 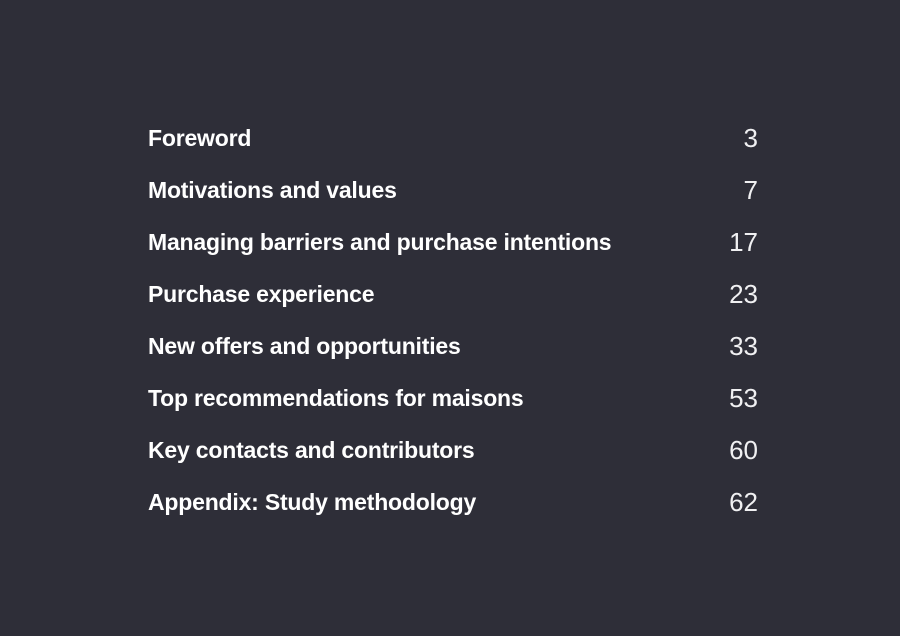 What do you see at coordinates (453, 138) in the screenshot?
I see `toc-entry: Foreword 3` at bounding box center [453, 138].